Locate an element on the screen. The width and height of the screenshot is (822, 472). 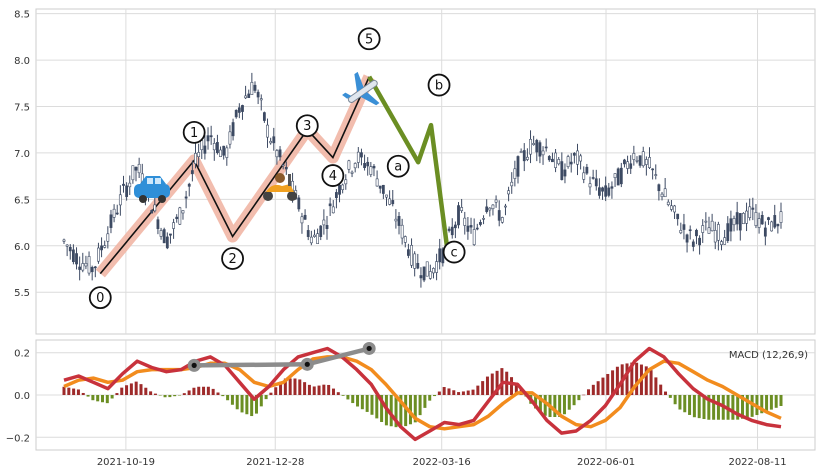
wave-label: c is located at coordinates (454, 253).